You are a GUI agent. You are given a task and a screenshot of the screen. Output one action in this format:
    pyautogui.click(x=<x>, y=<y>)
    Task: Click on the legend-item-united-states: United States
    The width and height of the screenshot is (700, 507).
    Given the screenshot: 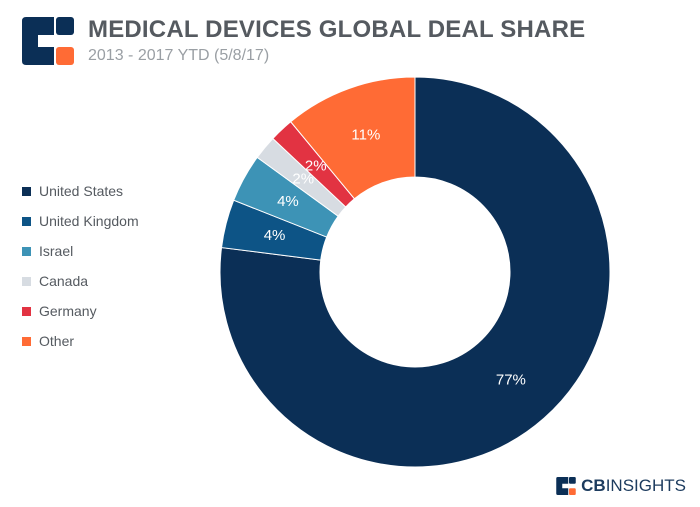 What is the action you would take?
    pyautogui.click(x=117, y=191)
    